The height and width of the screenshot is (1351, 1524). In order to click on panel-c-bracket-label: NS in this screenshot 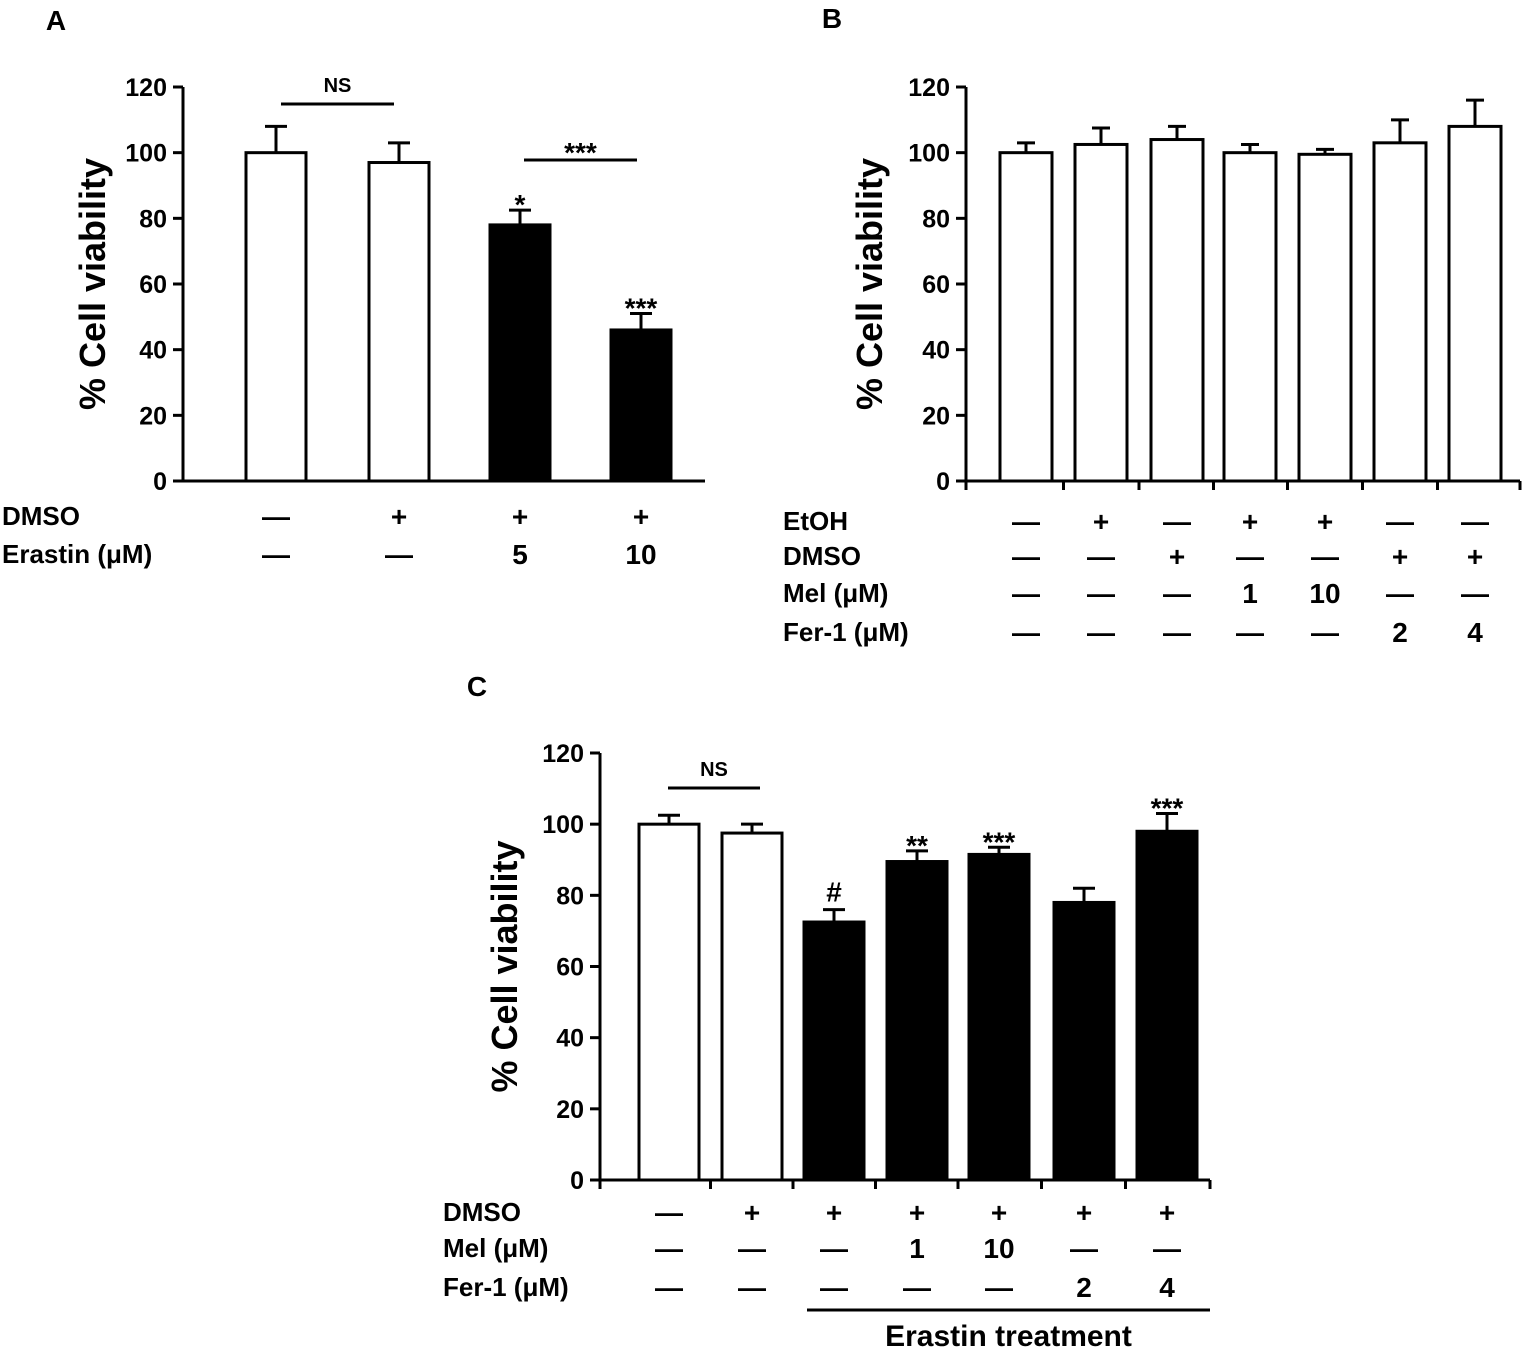, I will do `click(714, 770)`.